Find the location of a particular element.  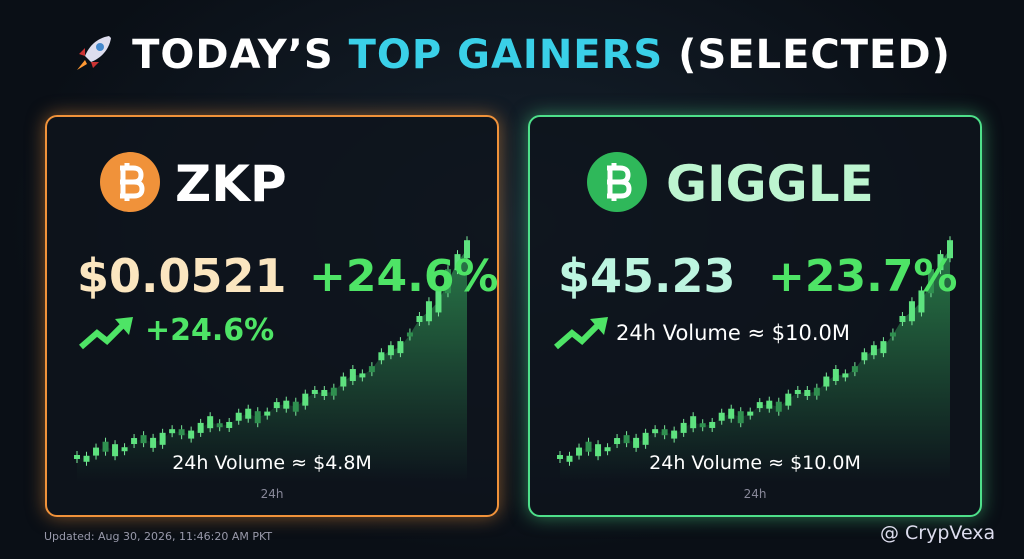

brand: @ CrypVexa is located at coordinates (938, 533).